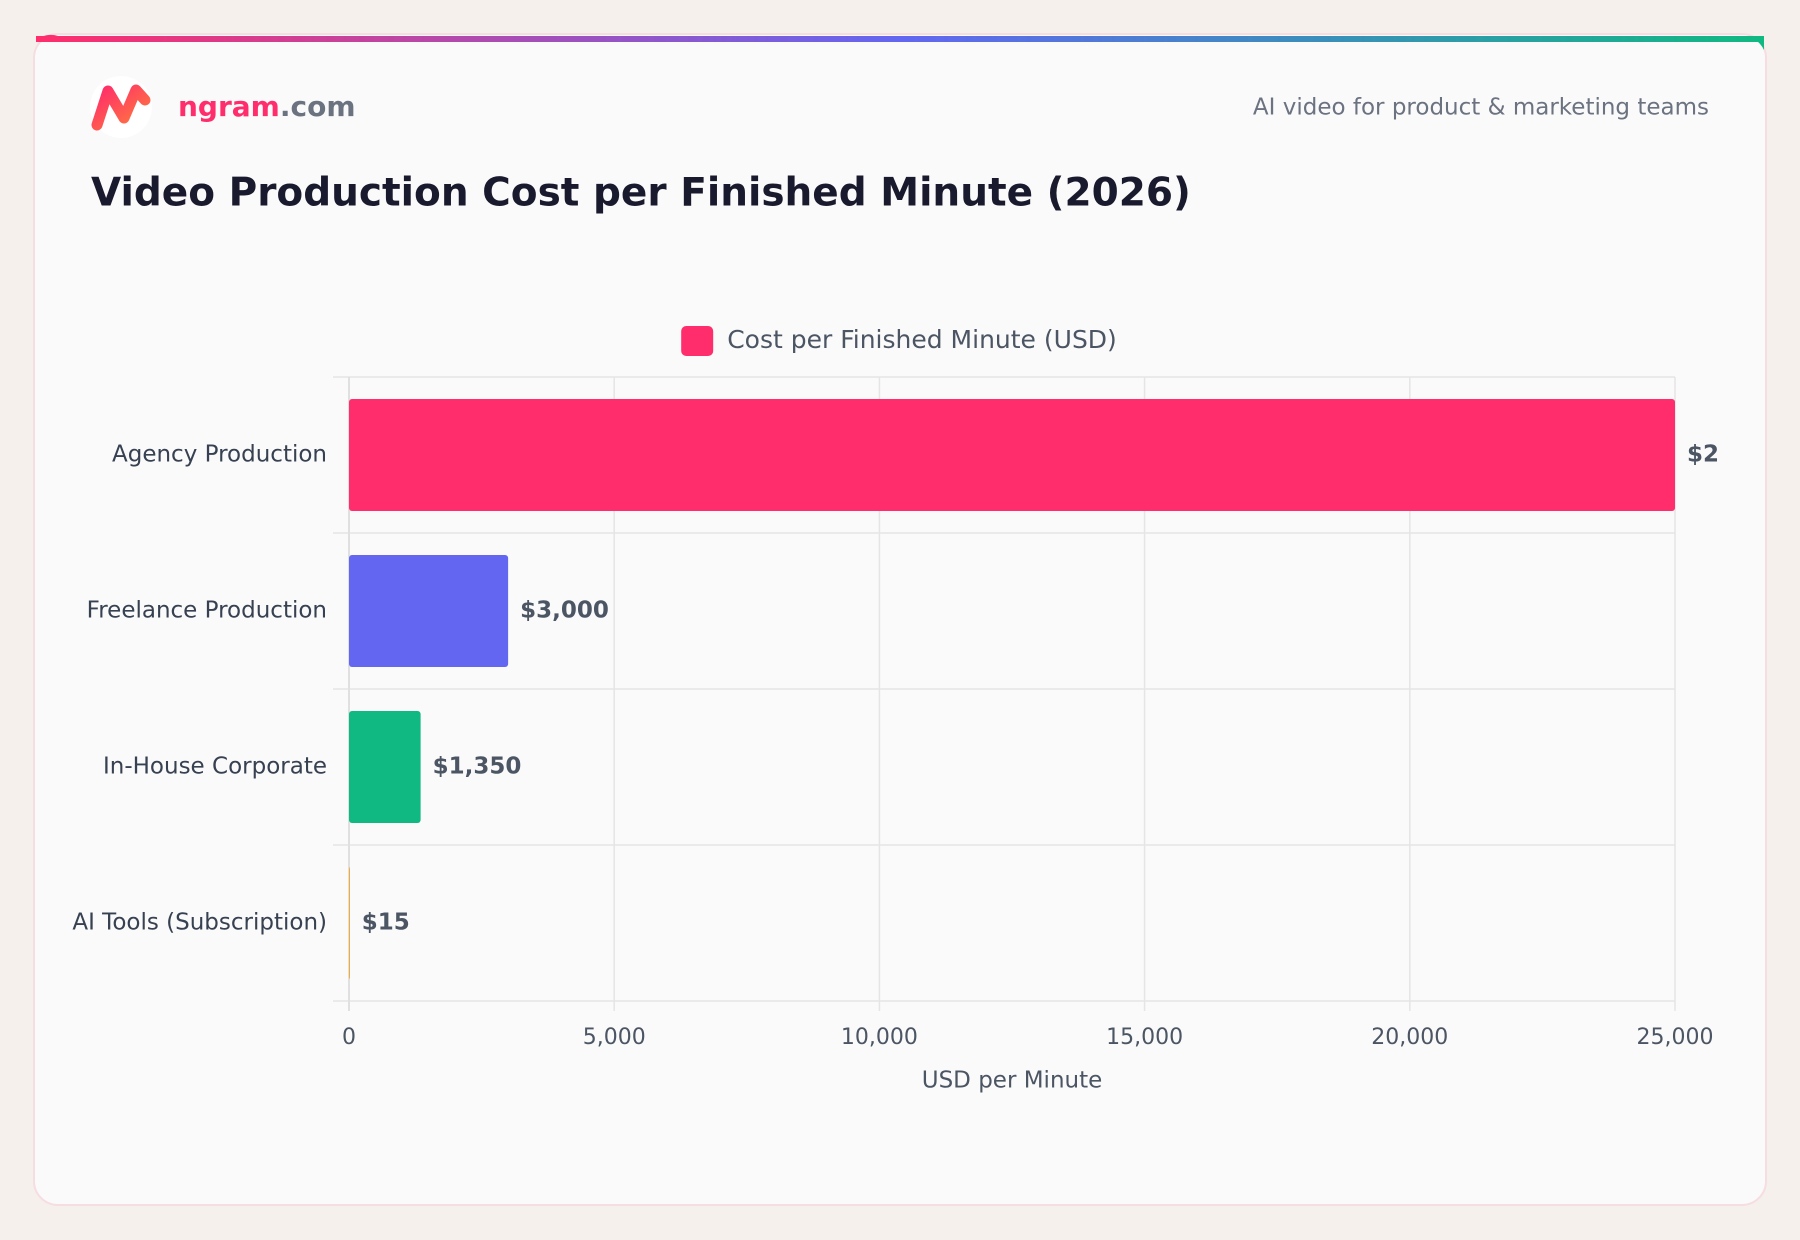 This screenshot has width=1800, height=1240. I want to click on x-tick-label: 10,000, so click(879, 1037).